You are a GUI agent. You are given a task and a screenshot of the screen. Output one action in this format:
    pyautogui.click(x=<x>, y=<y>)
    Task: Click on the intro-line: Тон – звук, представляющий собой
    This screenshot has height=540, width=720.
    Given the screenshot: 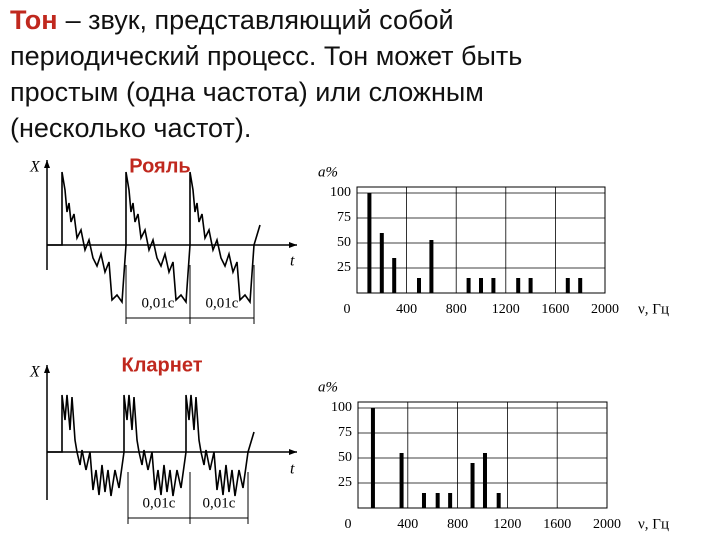 What is the action you would take?
    pyautogui.click(x=266, y=20)
    